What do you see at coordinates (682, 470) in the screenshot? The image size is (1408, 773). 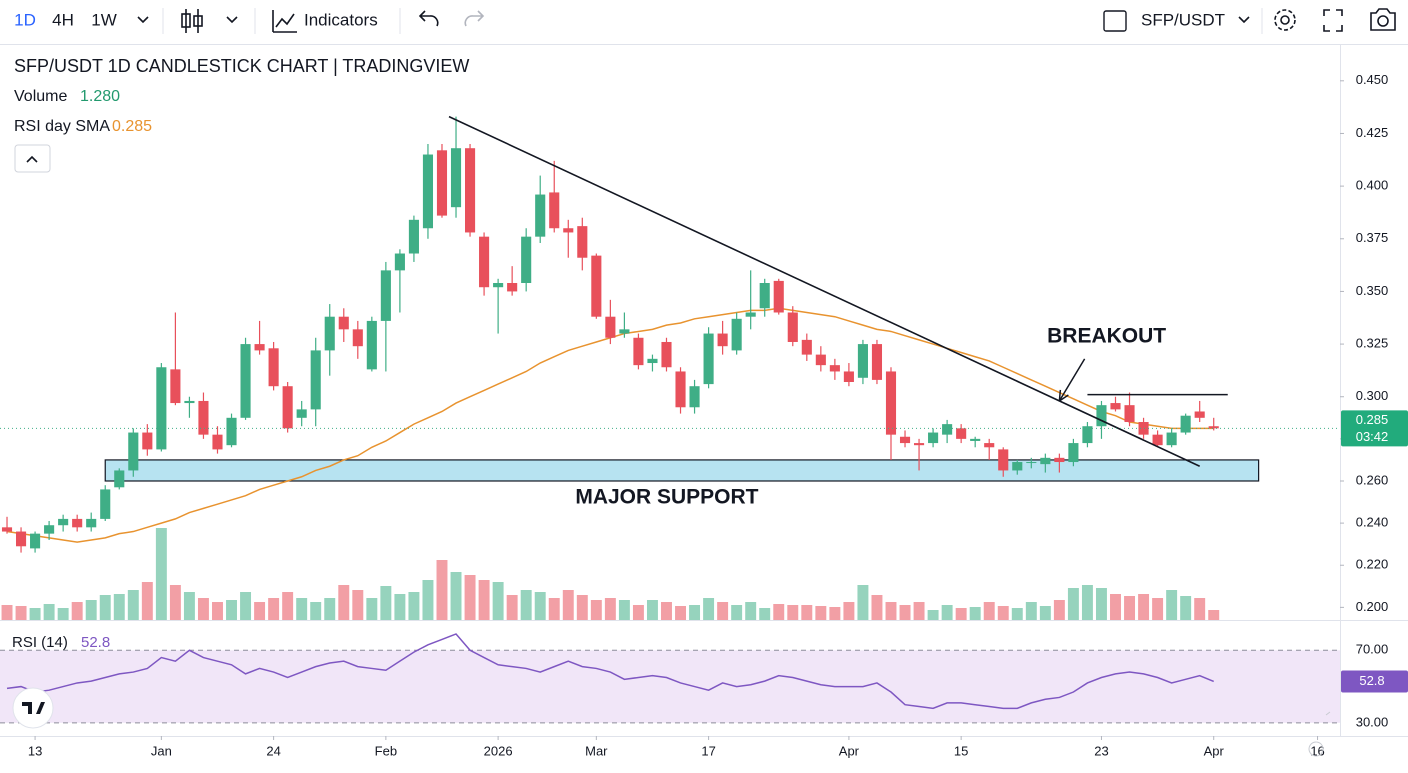 I see `support-zone` at bounding box center [682, 470].